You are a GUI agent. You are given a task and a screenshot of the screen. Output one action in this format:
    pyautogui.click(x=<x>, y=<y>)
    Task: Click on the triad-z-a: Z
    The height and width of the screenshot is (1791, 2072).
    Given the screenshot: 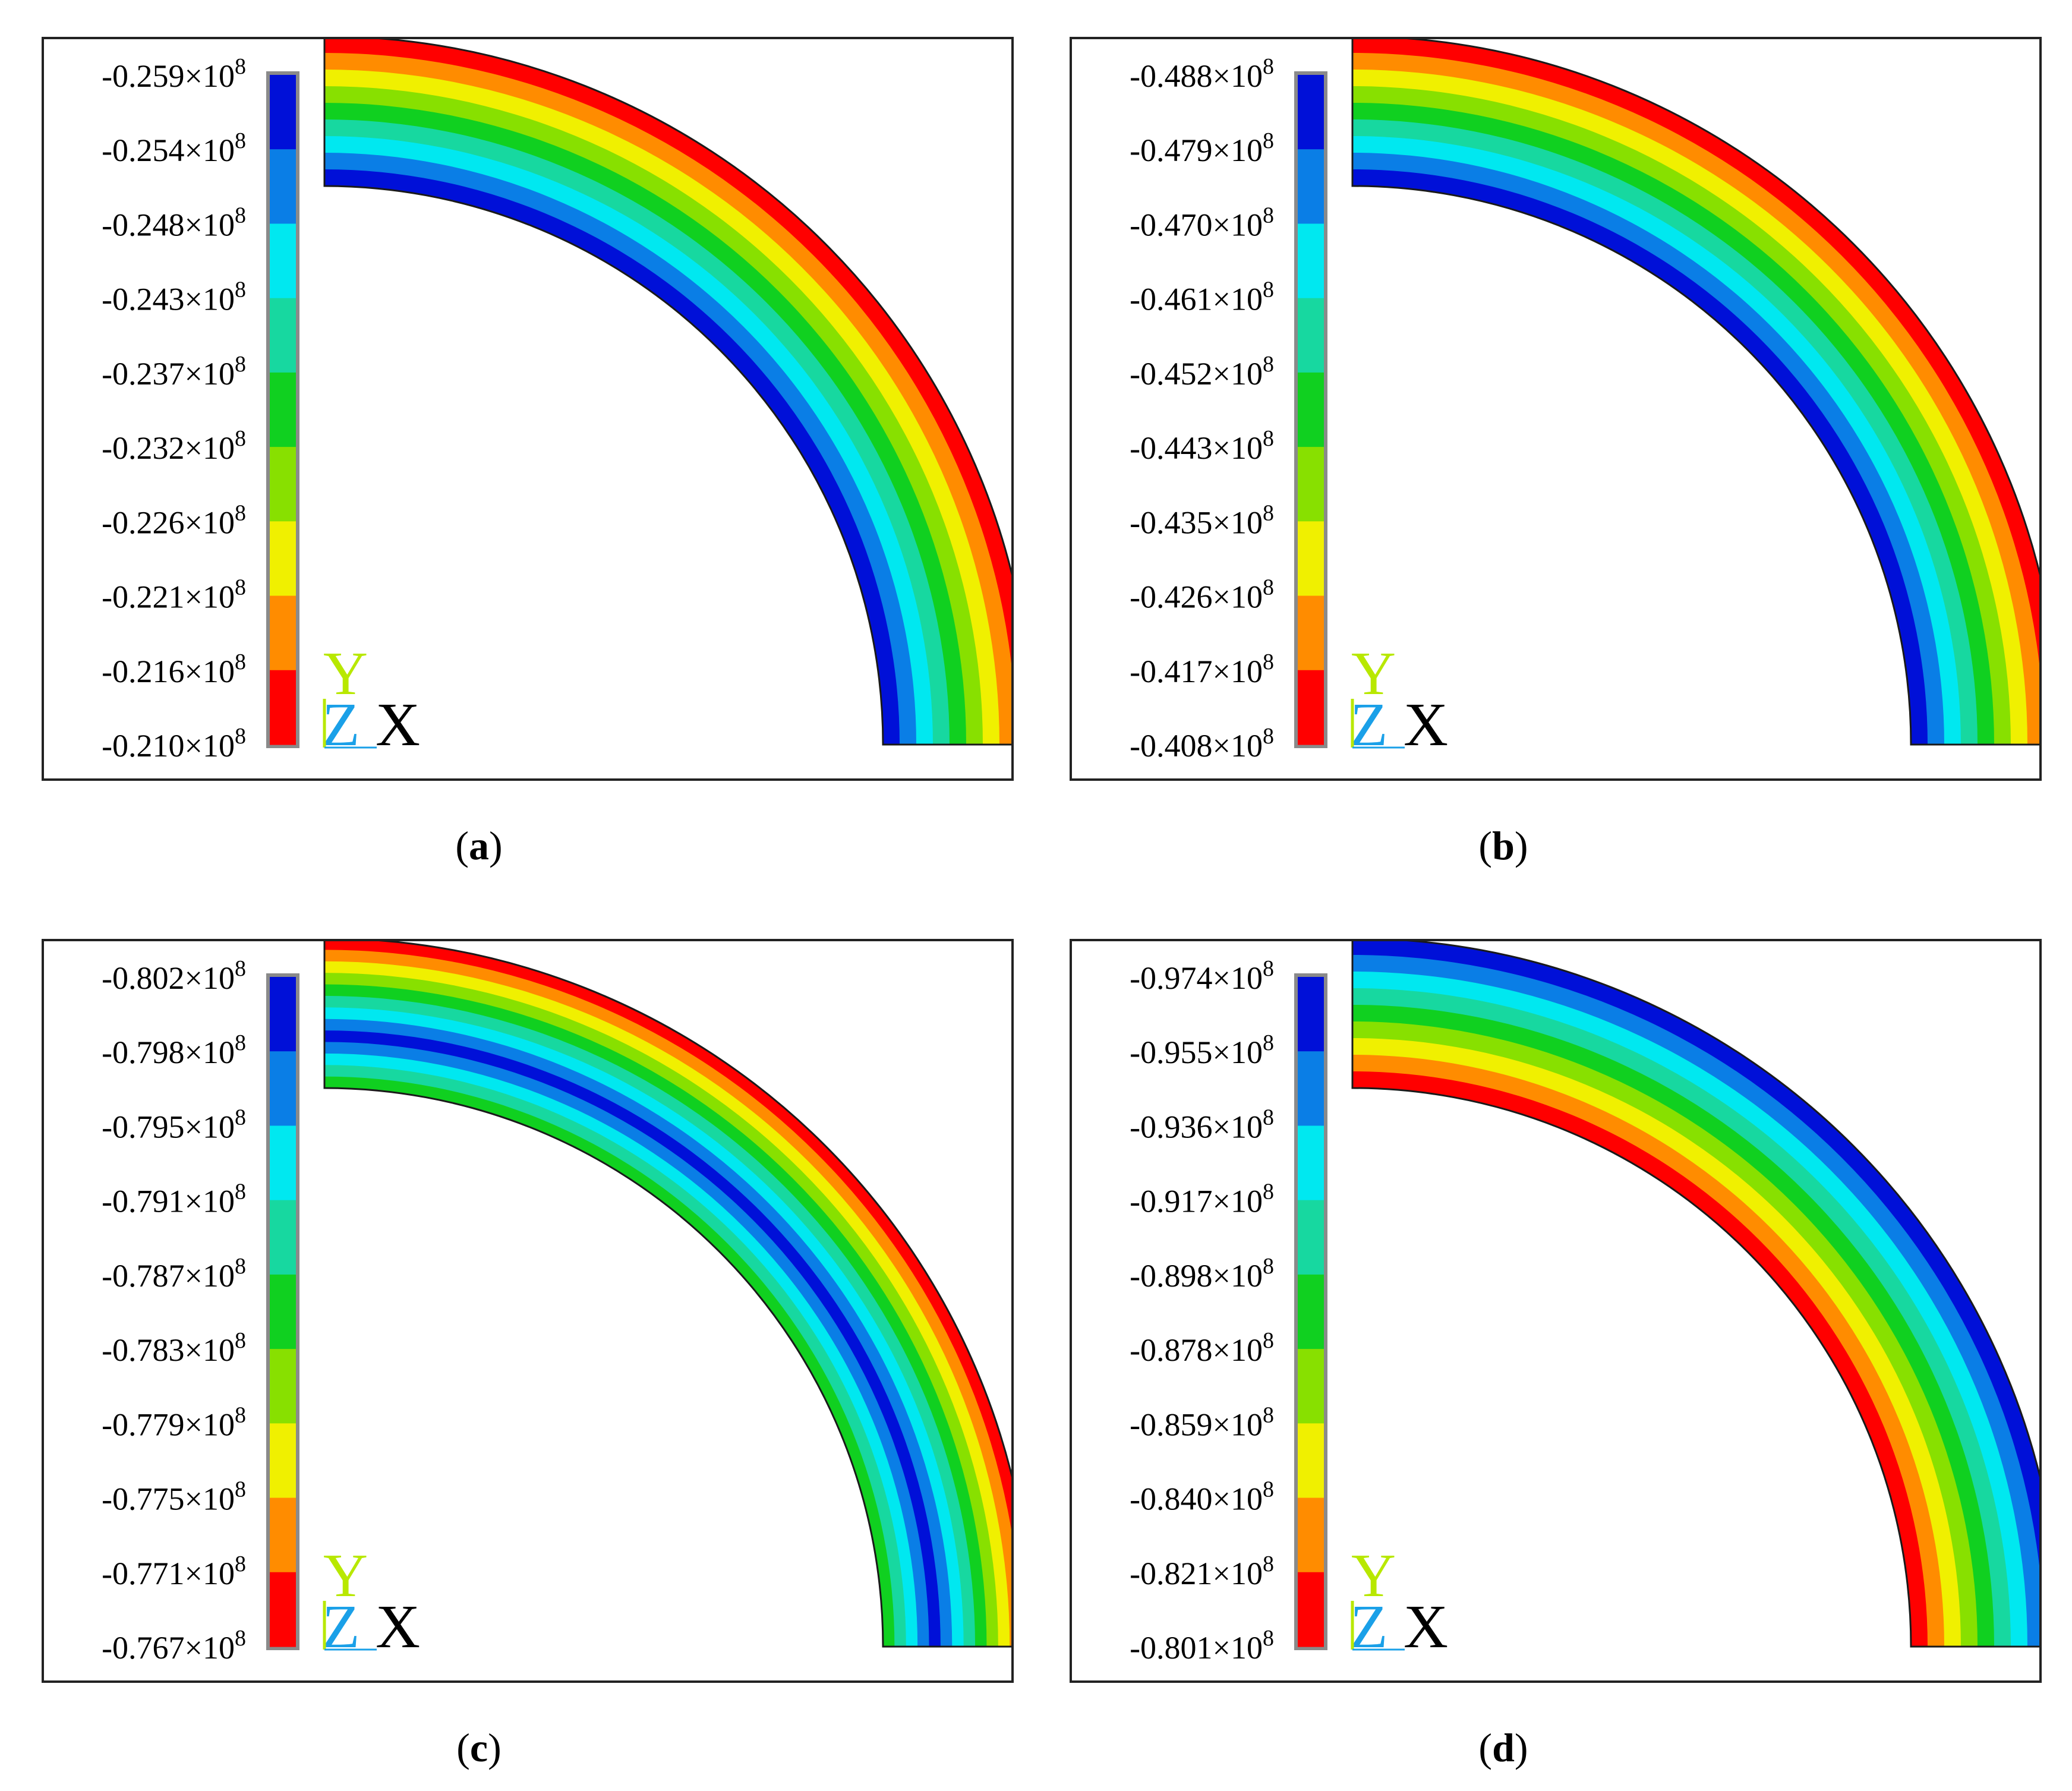 What is the action you would take?
    pyautogui.click(x=341, y=724)
    